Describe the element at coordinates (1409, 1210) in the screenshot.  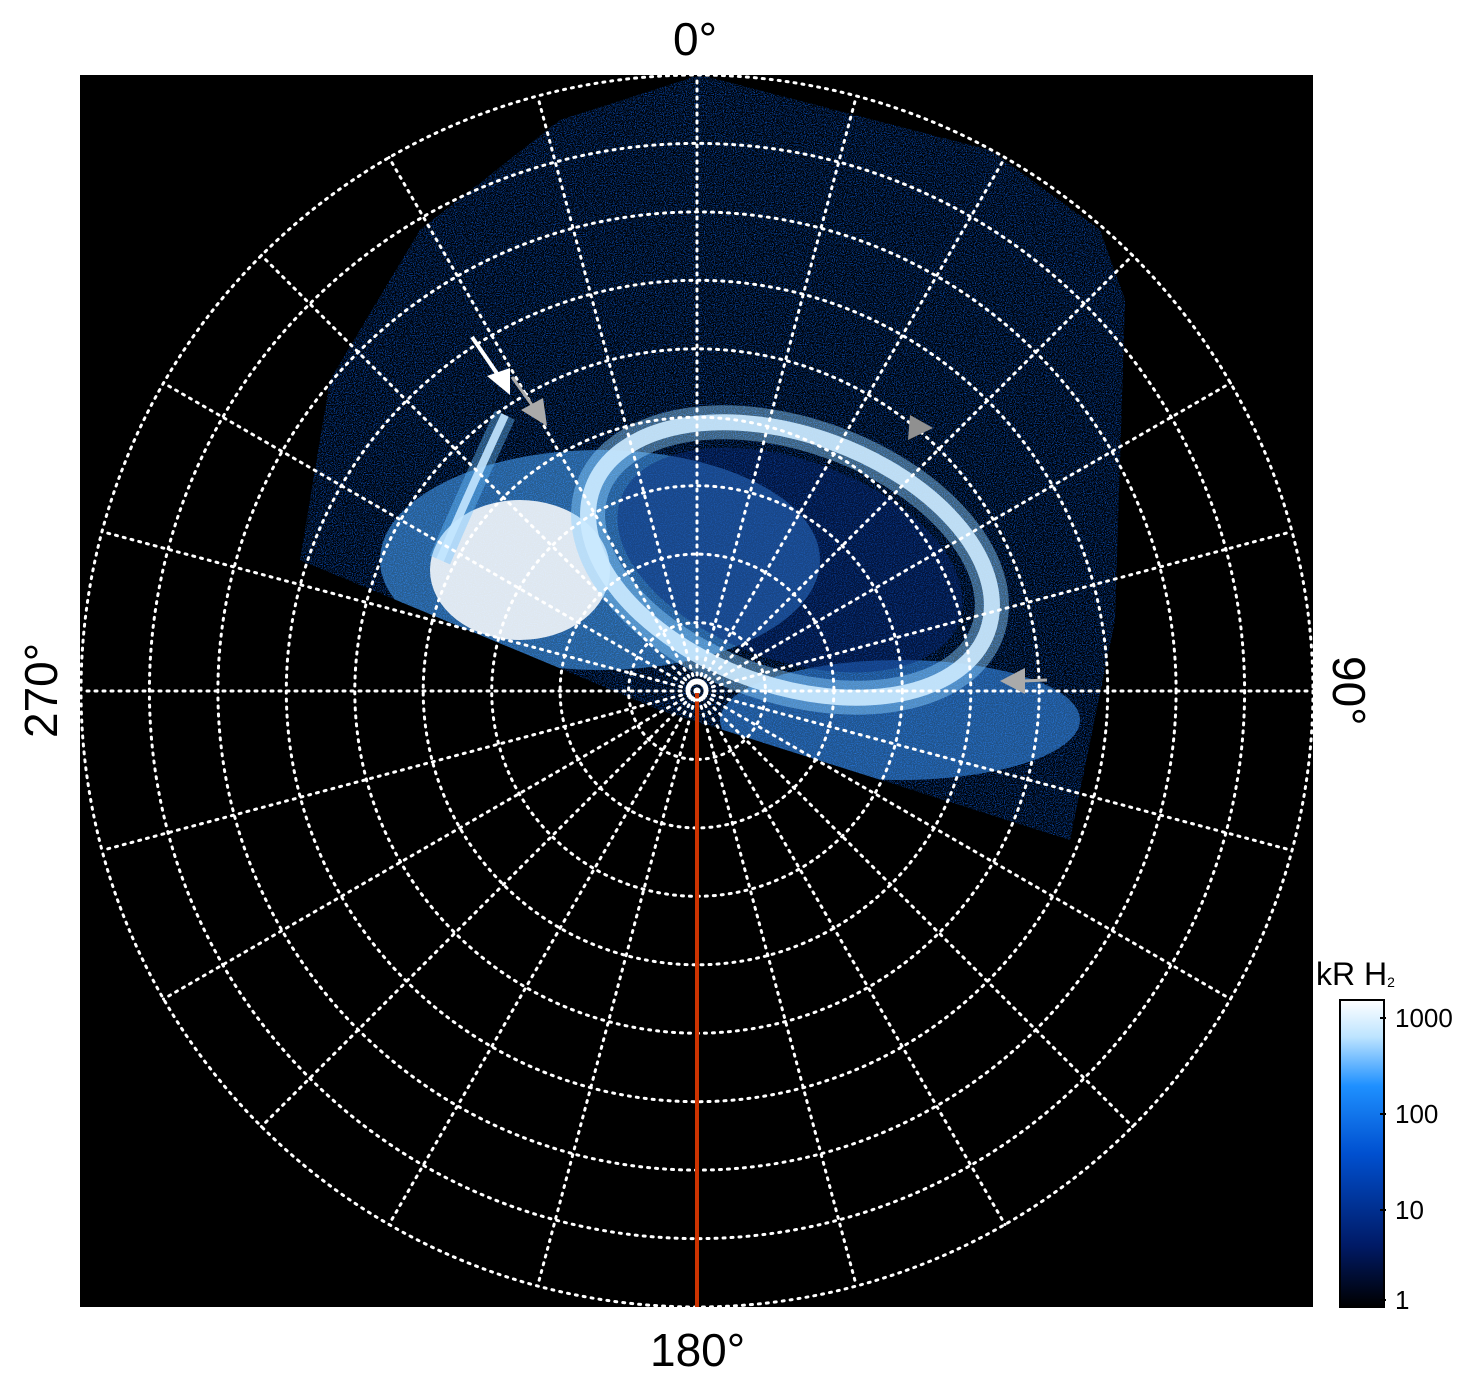
I see `colorbar-tick: 10` at that location.